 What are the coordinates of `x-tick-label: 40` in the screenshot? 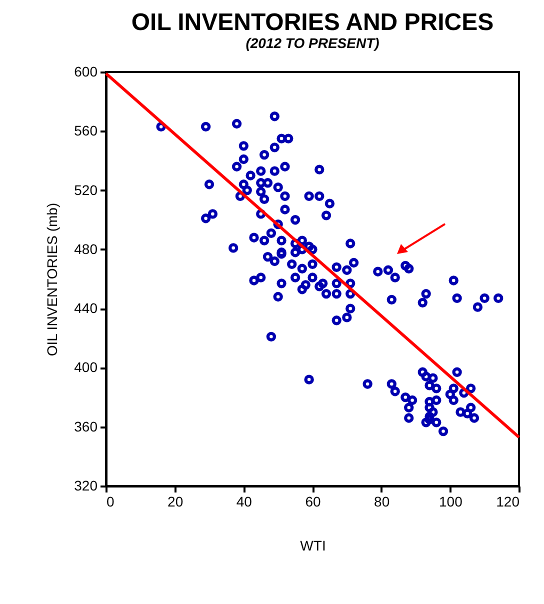 It's located at (244, 502).